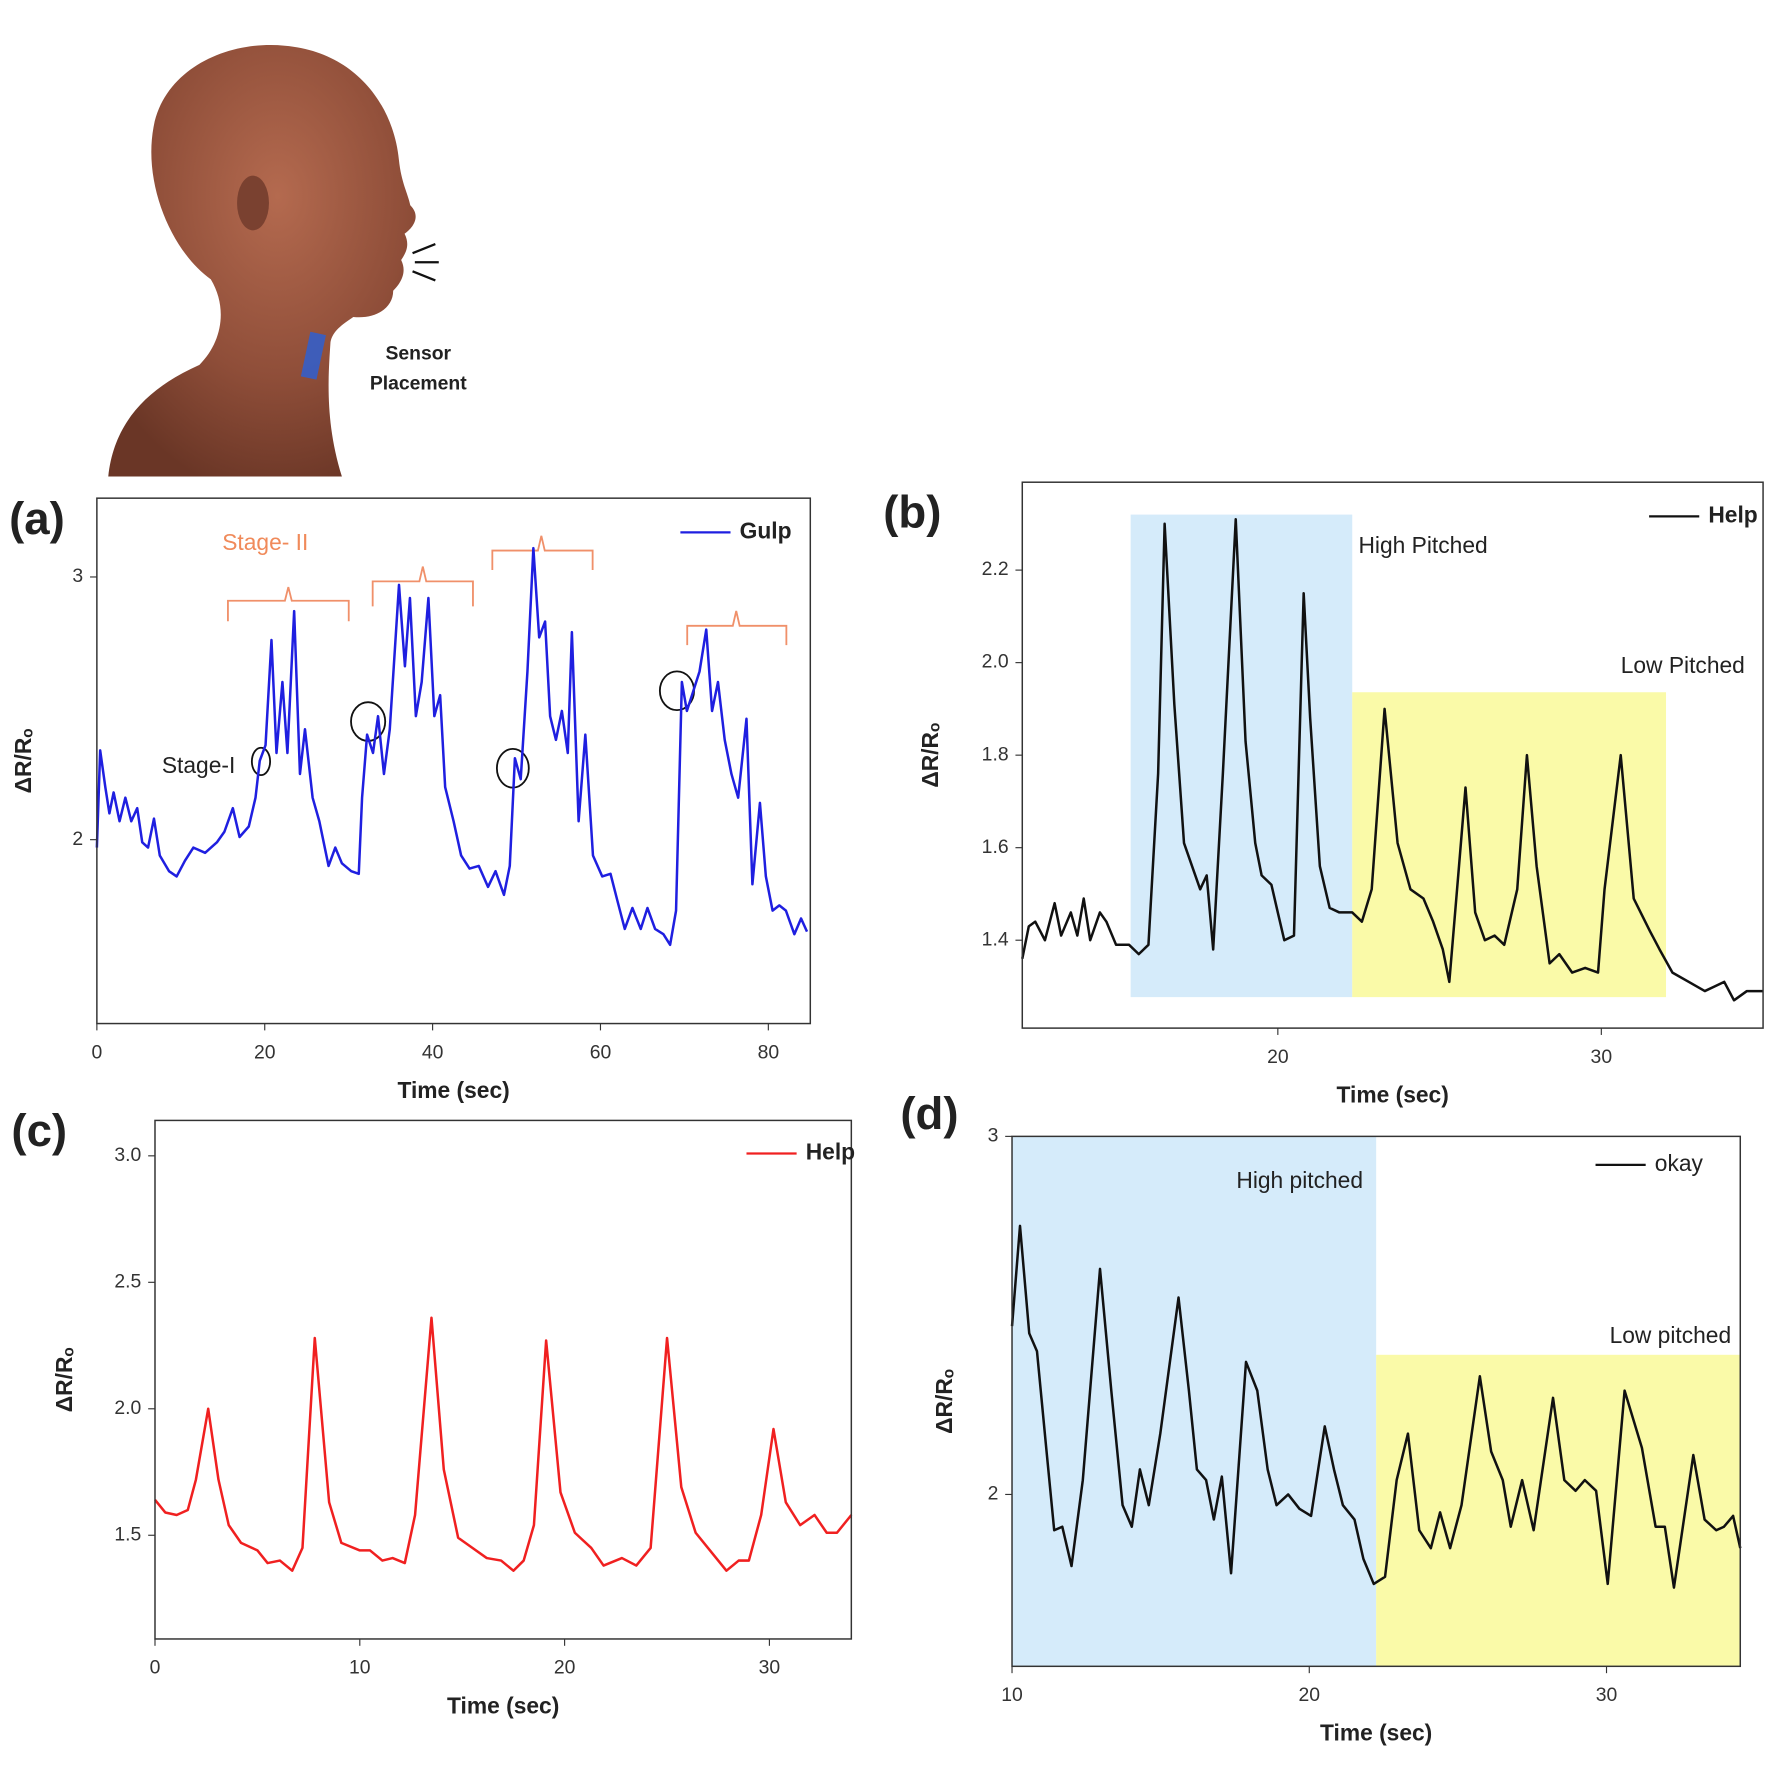 The width and height of the screenshot is (1787, 1777). Describe the element at coordinates (995, 939) in the screenshot. I see `y-tick-label: 1.4` at that location.